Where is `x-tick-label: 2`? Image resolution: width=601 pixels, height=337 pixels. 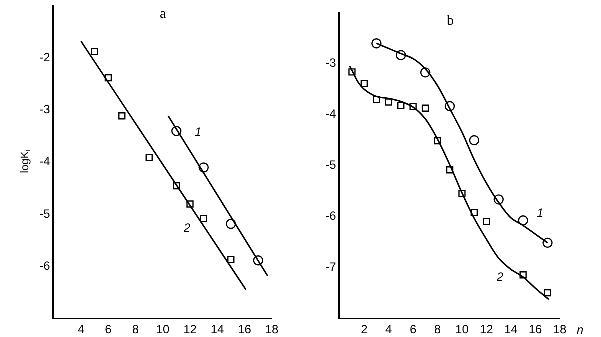
x-tick-label: 2 is located at coordinates (364, 329).